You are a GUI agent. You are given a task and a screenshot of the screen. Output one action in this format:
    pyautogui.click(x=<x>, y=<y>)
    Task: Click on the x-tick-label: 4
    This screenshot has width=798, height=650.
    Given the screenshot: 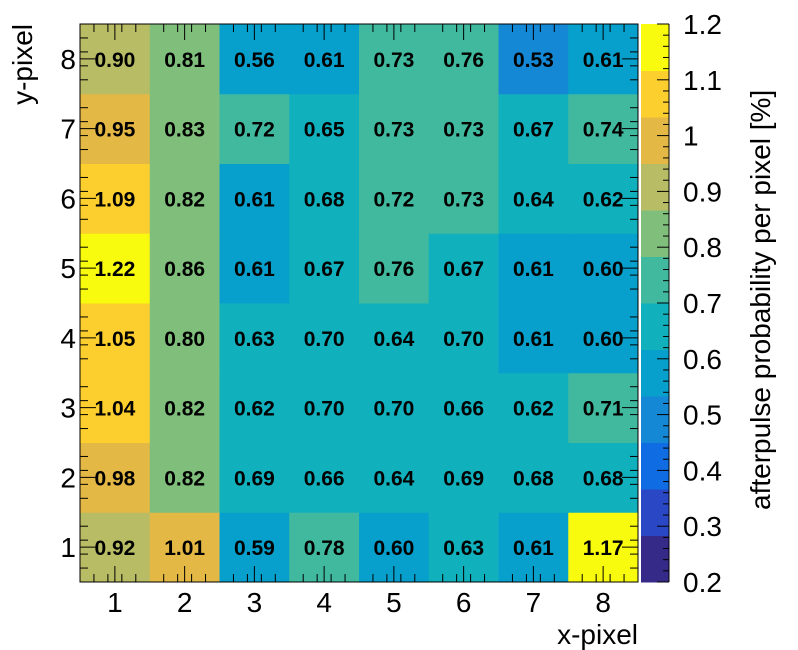 What is the action you would take?
    pyautogui.click(x=324, y=602)
    